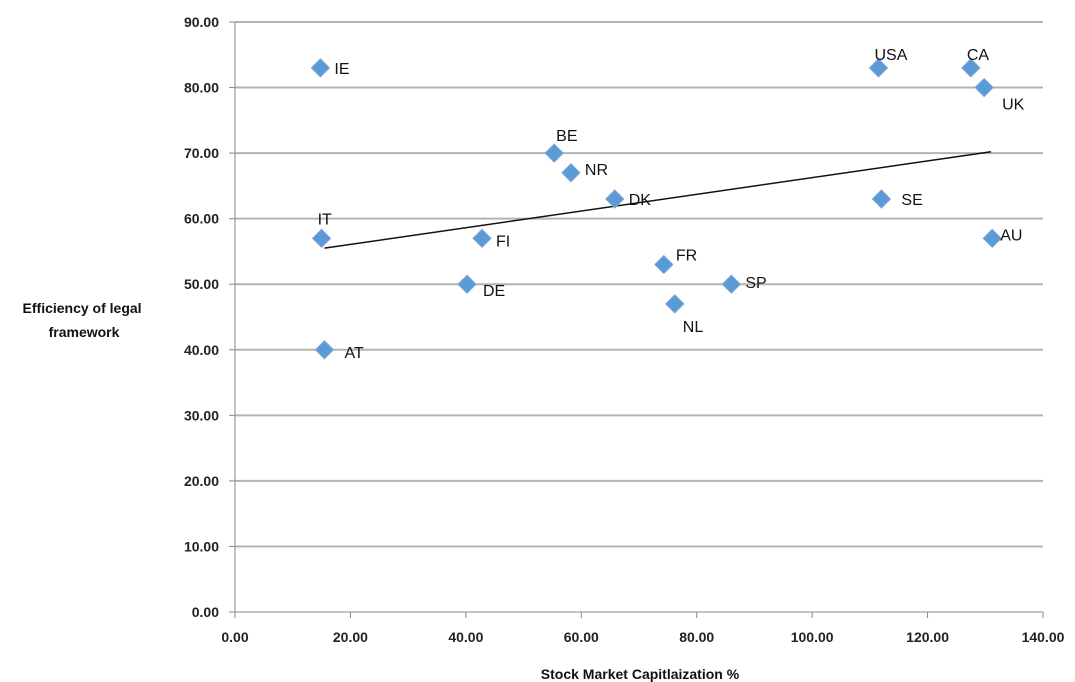  I want to click on y-tick-label: 60.00, so click(201, 219).